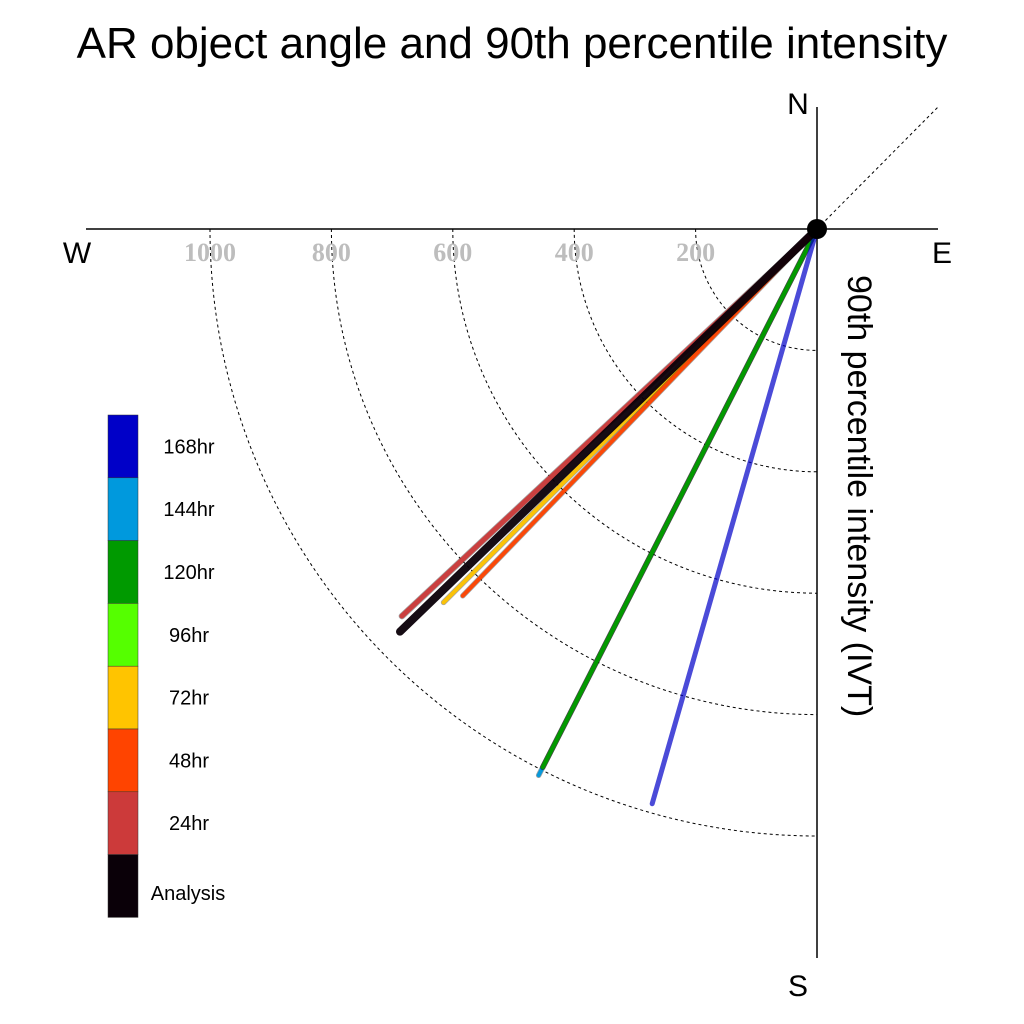  Describe the element at coordinates (123, 697) in the screenshot. I see `legend-swatch-72hr` at that location.